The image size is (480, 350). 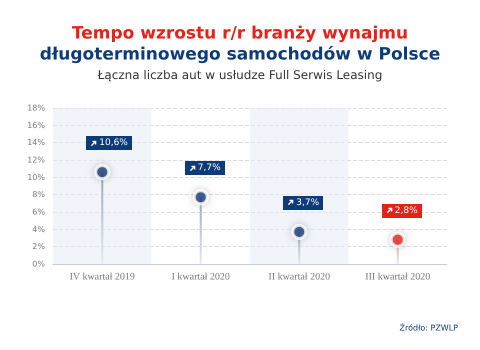 I want to click on x-tick-label: IV kwartał 2019, so click(x=102, y=277).